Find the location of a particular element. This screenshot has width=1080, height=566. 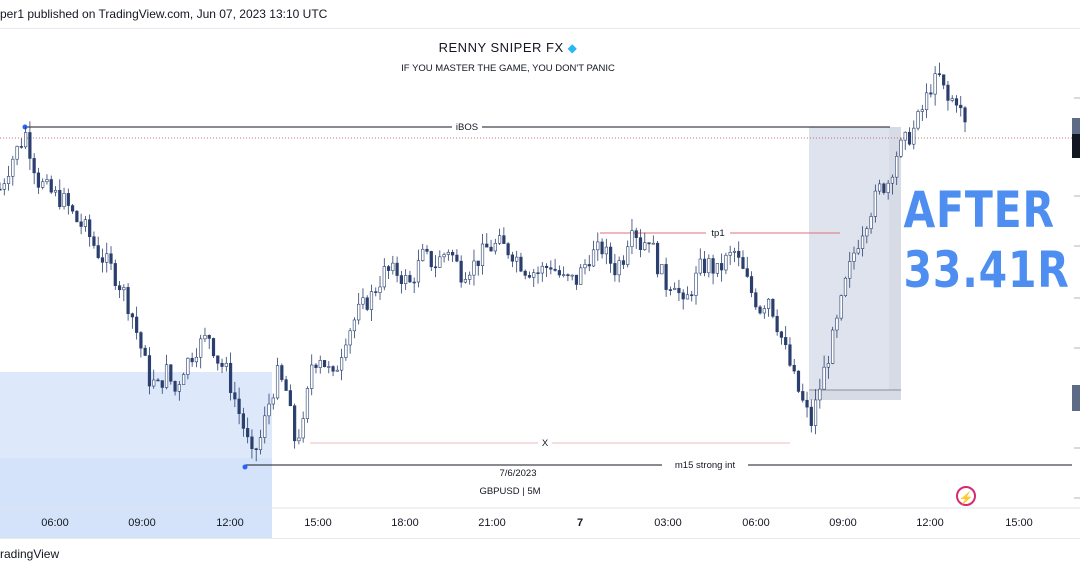

time-tick-label: 15:00 is located at coordinates (1019, 523).